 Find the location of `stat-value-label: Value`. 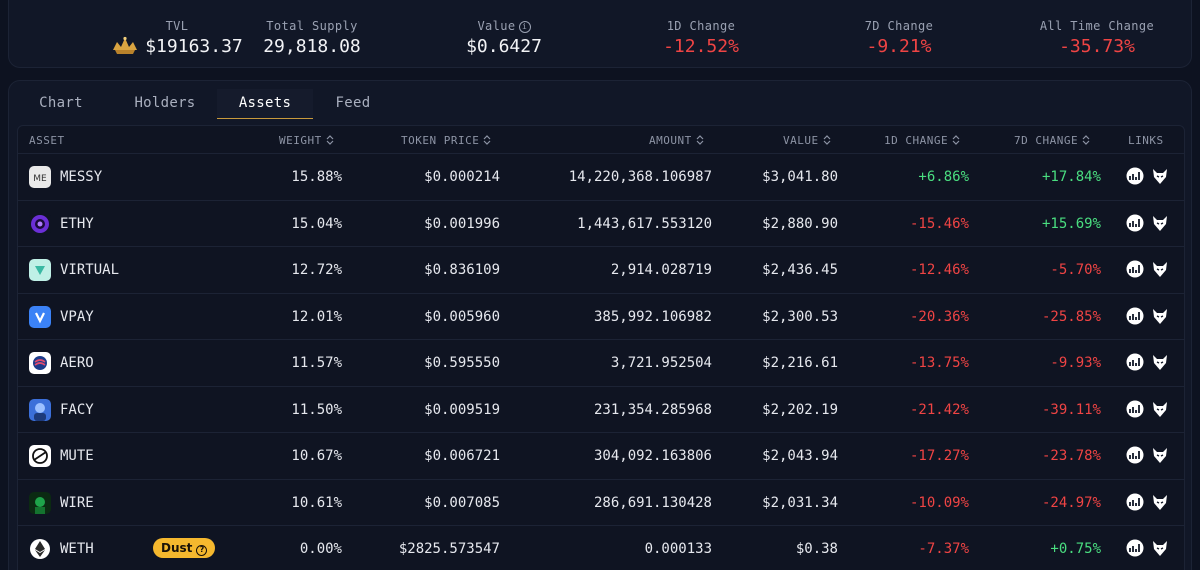

stat-value-label: Value is located at coordinates (496, 26).